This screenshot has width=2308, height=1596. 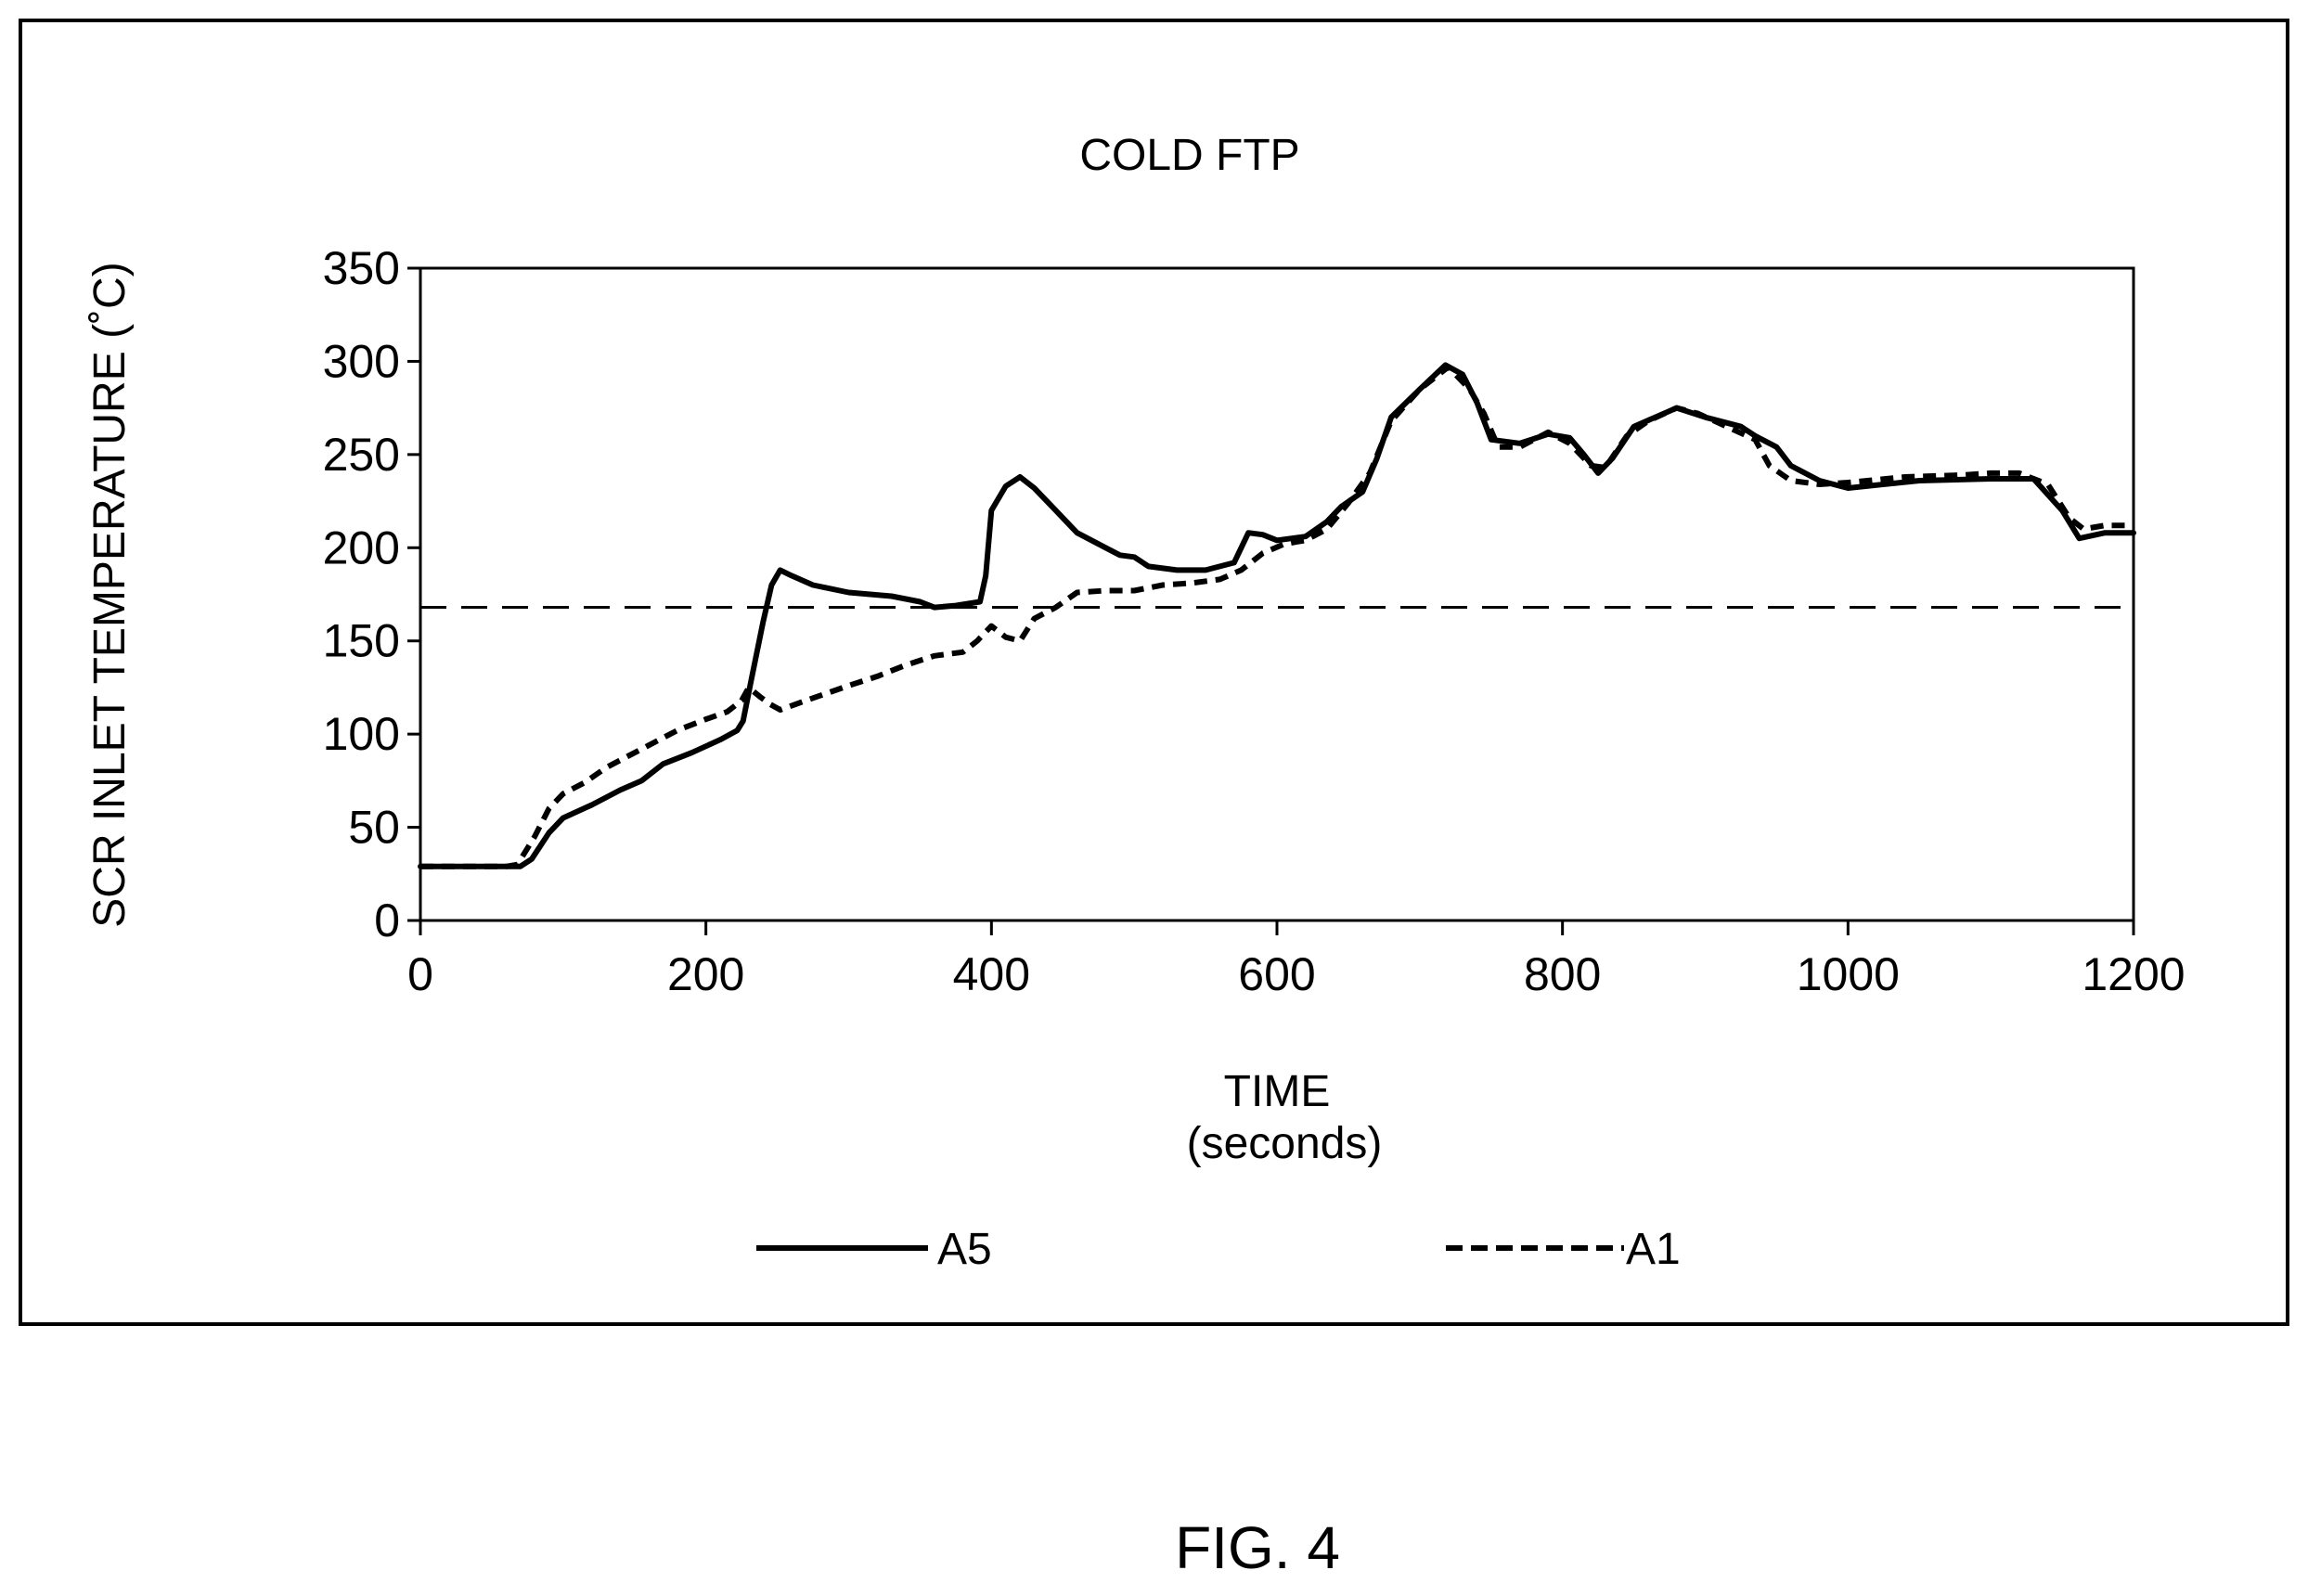 What do you see at coordinates (387, 921) in the screenshot?
I see `y-tick-label: 0` at bounding box center [387, 921].